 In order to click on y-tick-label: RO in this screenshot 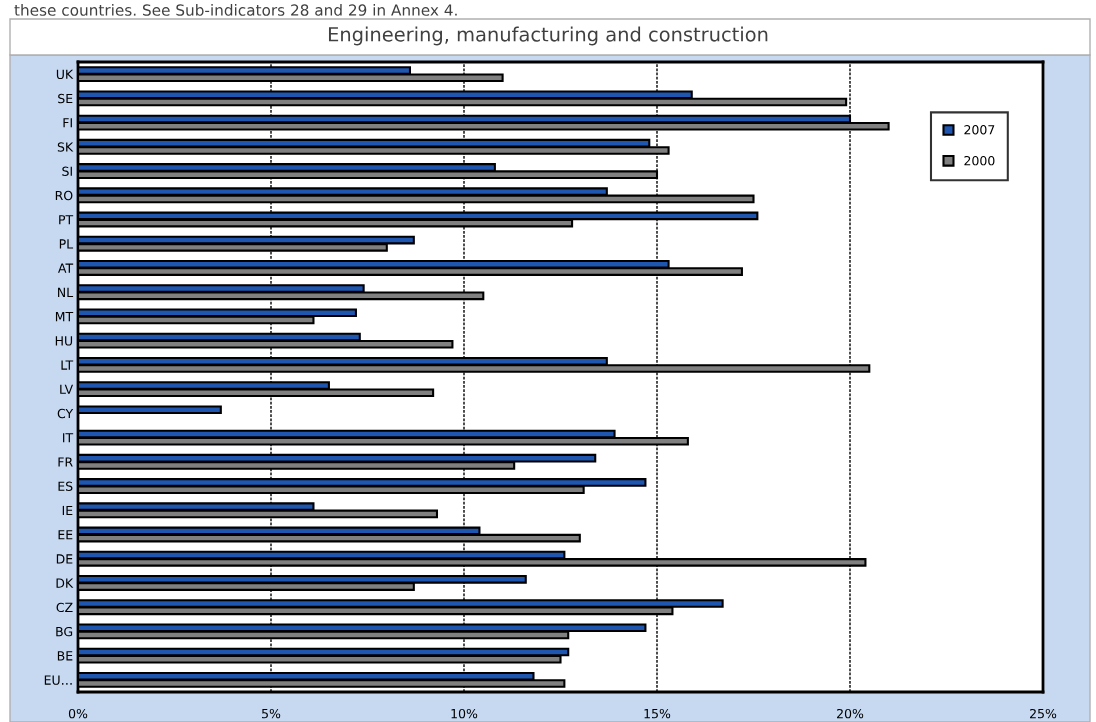, I will do `click(64, 195)`.